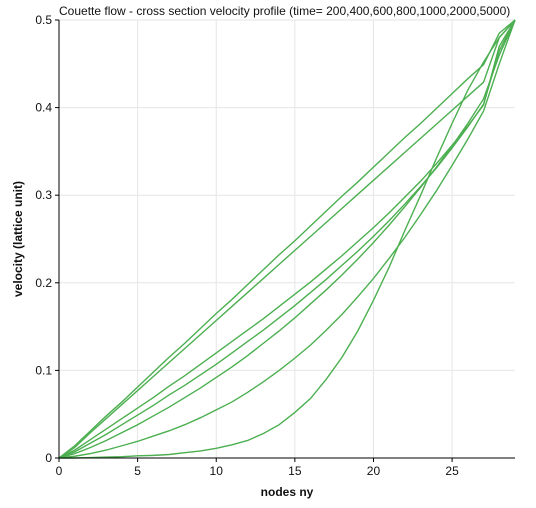 This screenshot has height=508, width=536. Describe the element at coordinates (217, 471) in the screenshot. I see `x-tick-label: 10` at that location.